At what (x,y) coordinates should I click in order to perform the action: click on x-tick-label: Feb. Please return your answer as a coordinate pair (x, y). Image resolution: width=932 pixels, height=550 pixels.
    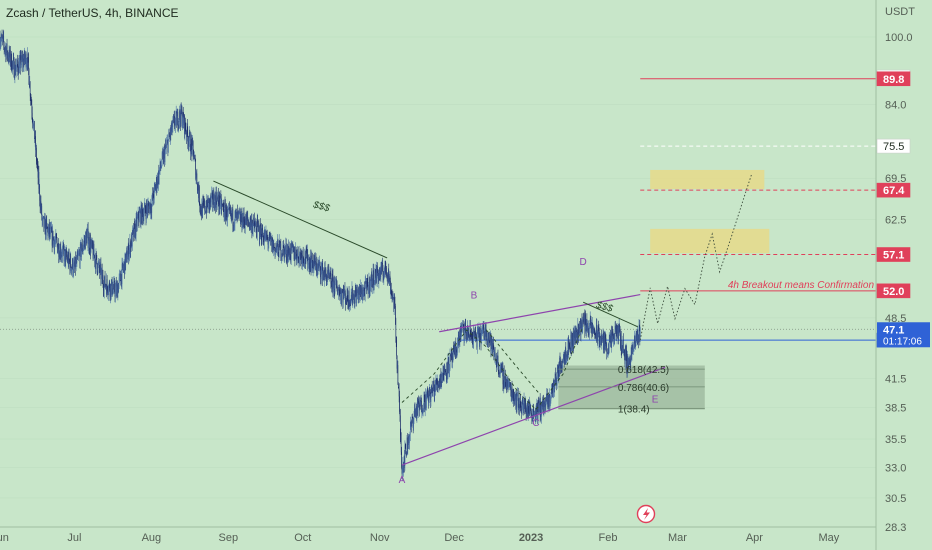
    Looking at the image, I should click on (608, 538).